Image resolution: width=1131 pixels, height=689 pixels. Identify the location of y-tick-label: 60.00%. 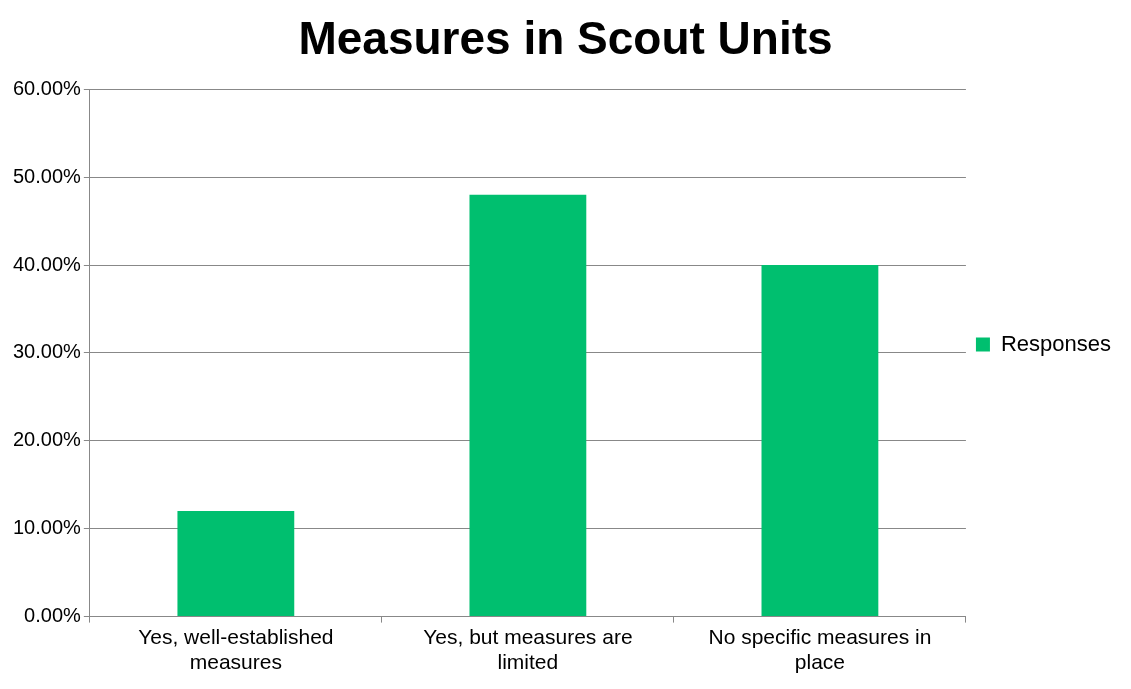
(47, 87).